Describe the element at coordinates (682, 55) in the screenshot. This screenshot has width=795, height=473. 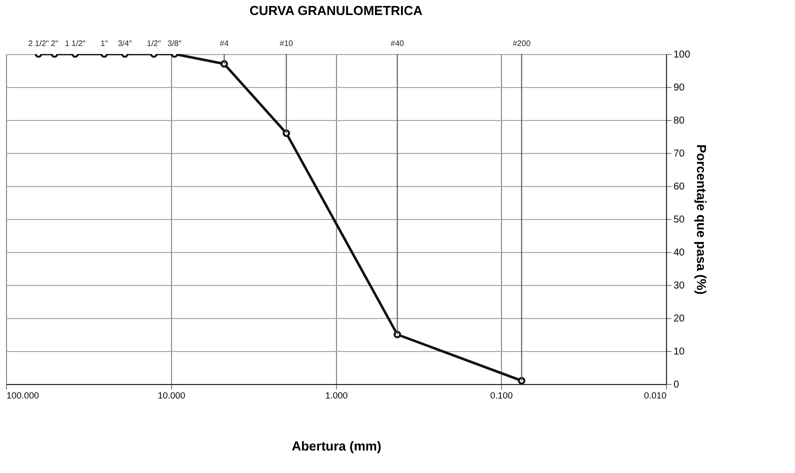
I see `y-tick-label: 100` at that location.